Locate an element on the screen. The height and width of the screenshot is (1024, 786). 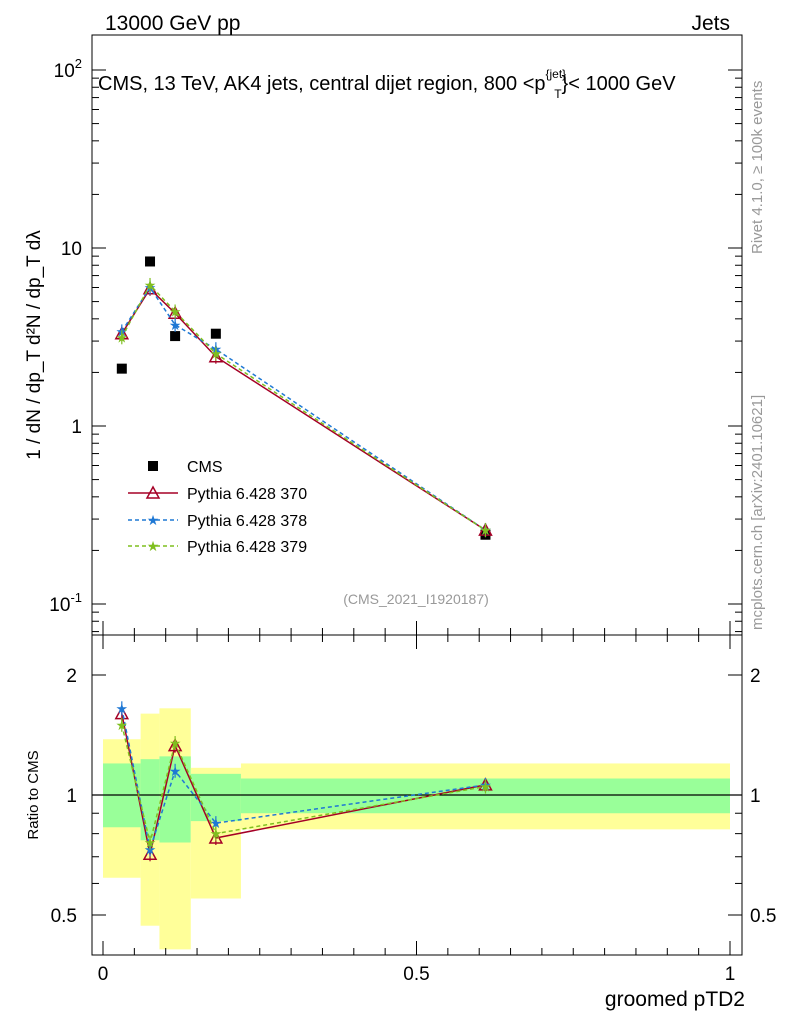
pythia-6-428-379-main-line is located at coordinates (303, 407).